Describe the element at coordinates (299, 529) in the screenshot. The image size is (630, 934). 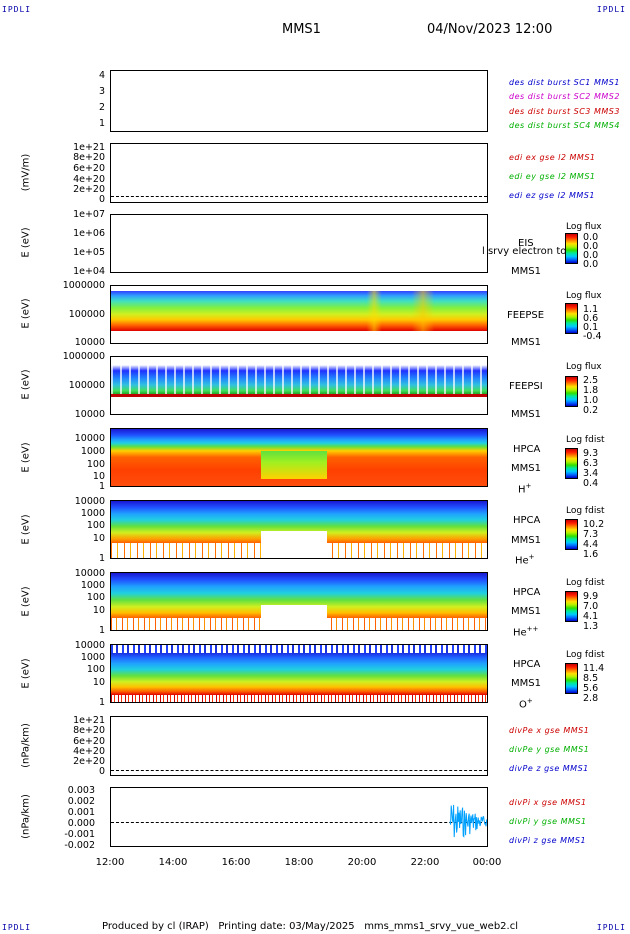
I see `panel-hpca-he` at that location.